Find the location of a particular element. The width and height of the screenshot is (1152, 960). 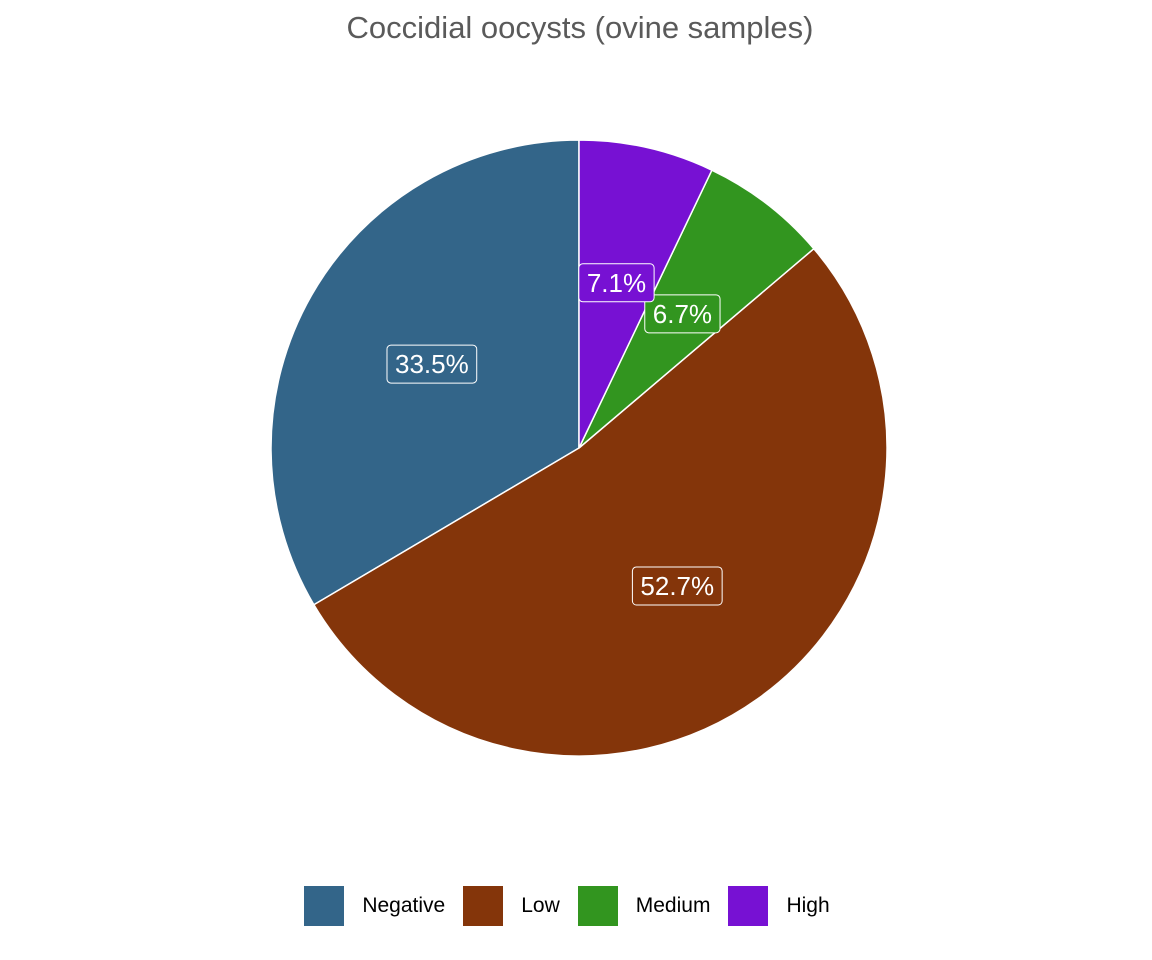

legend-label: High is located at coordinates (808, 905).